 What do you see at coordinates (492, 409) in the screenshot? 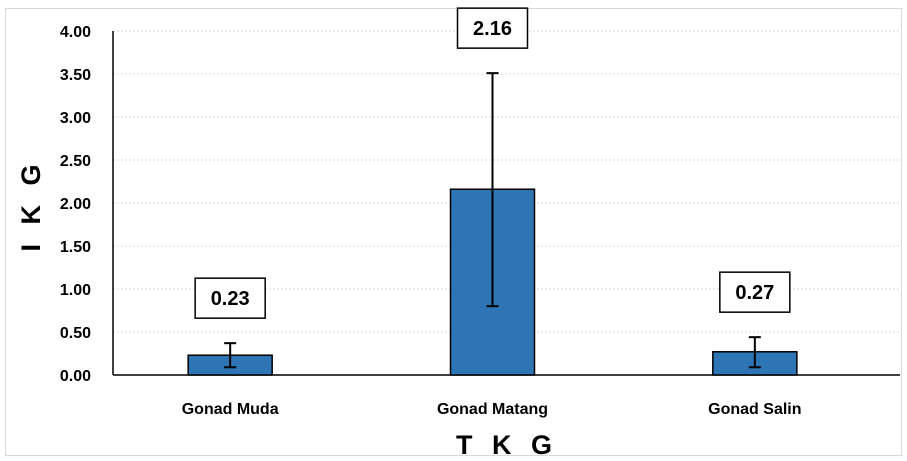
I see `x-tick-label: Gonad Matang` at bounding box center [492, 409].